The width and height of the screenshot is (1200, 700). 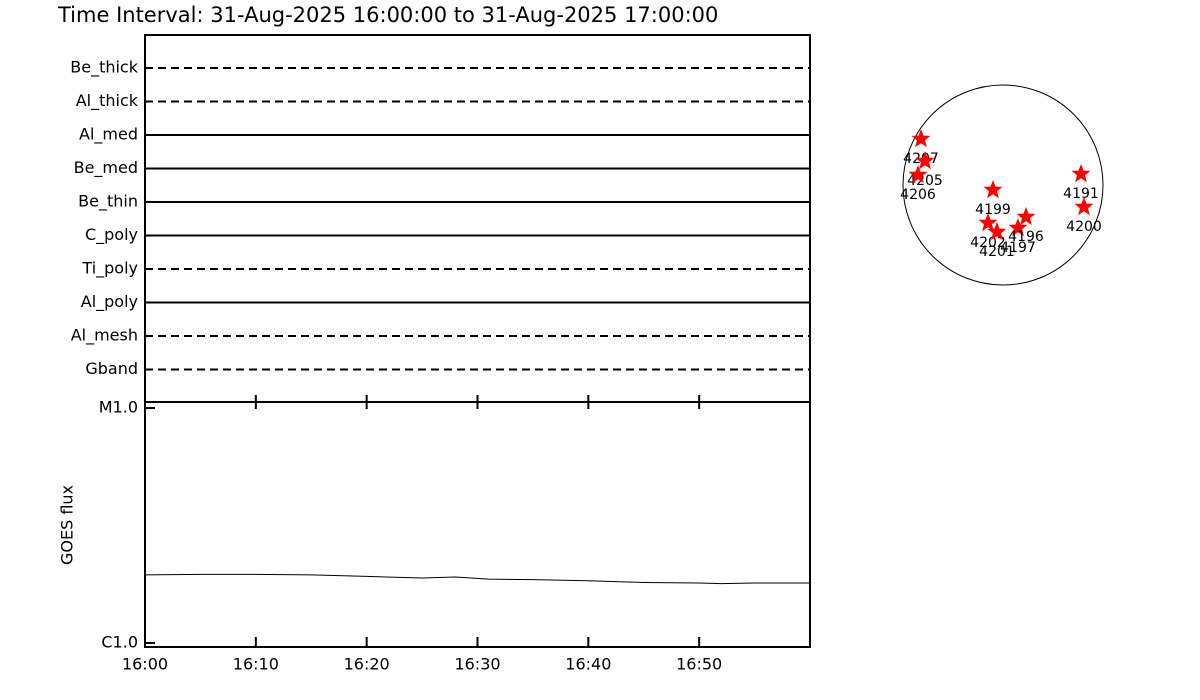 What do you see at coordinates (997, 252) in the screenshot?
I see `ar-label: 4201` at bounding box center [997, 252].